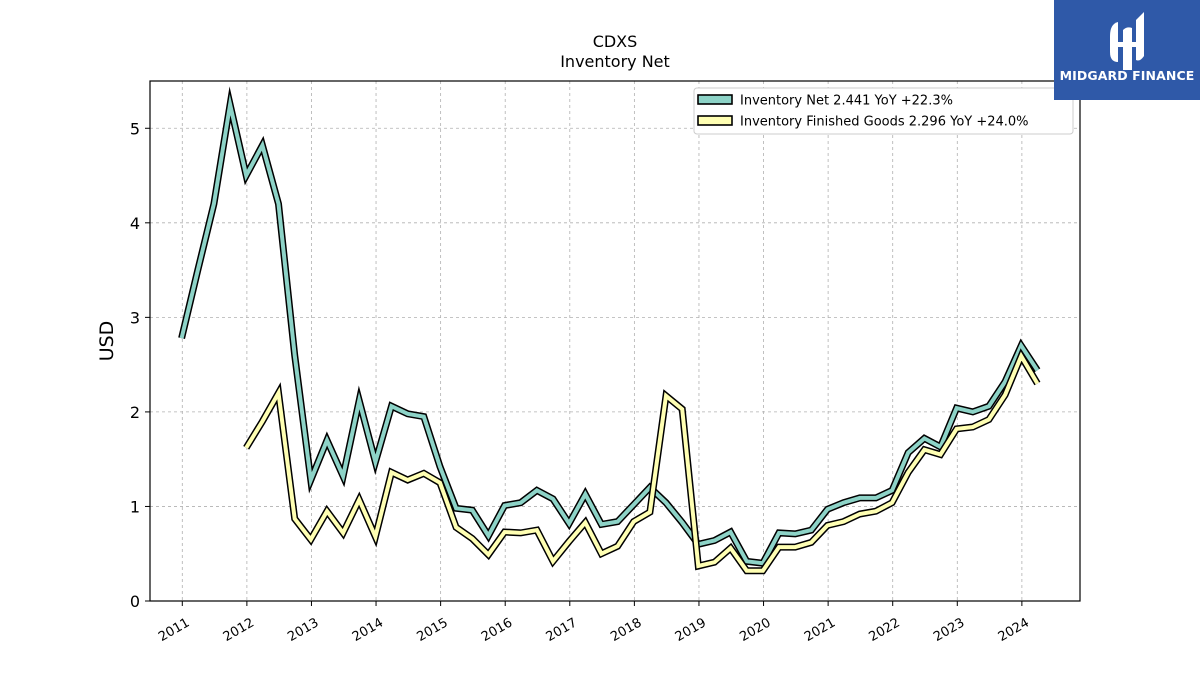 The width and height of the screenshot is (1200, 675). I want to click on y-tick-label: 3, so click(135, 317).